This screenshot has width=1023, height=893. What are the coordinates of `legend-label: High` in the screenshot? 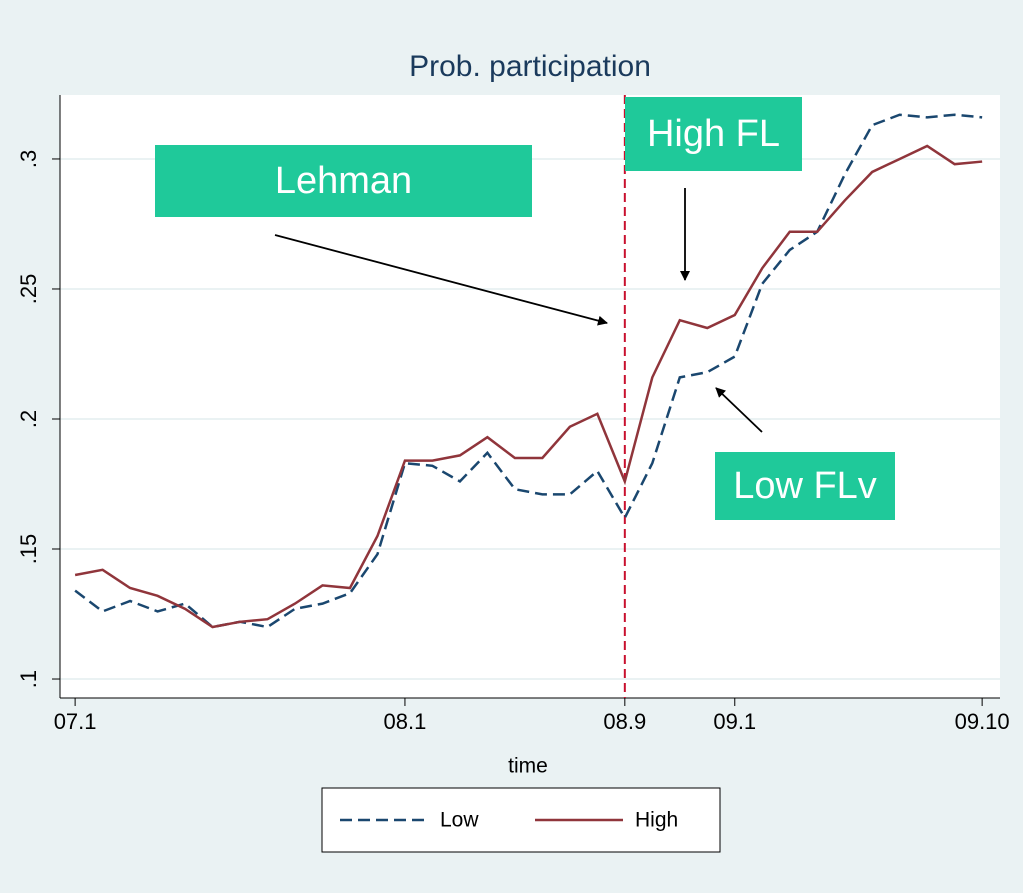 It's located at (656, 820).